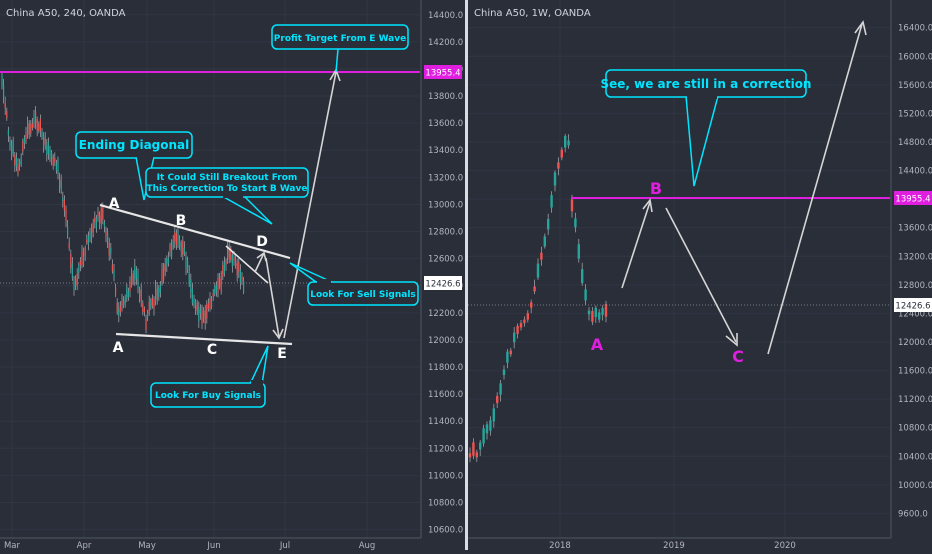 The width and height of the screenshot is (932, 554). What do you see at coordinates (282, 354) in the screenshot?
I see `wave-label-e: E` at bounding box center [282, 354].